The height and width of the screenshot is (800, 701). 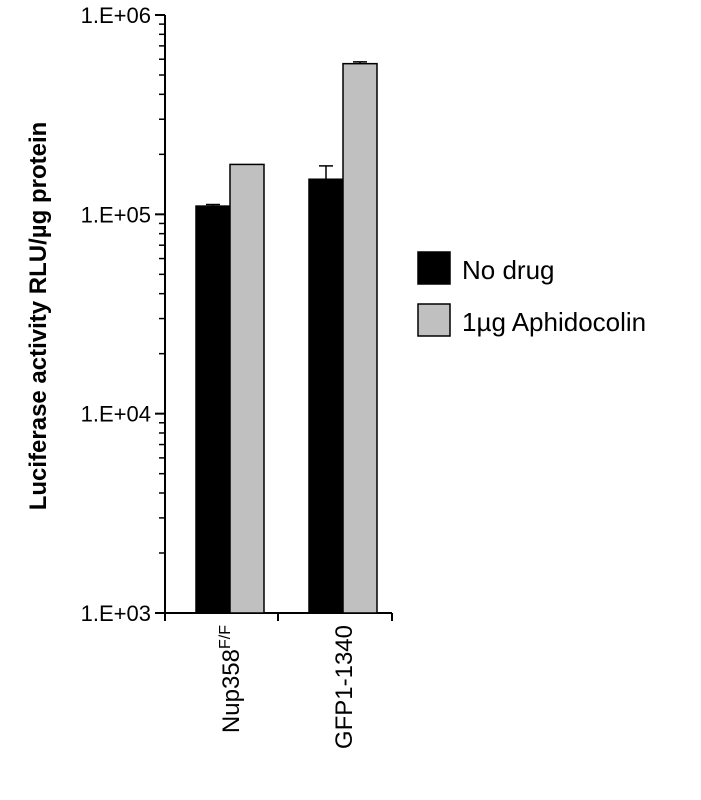 I want to click on legend: No drug 1µg Aphidocolin, so click(x=531, y=294).